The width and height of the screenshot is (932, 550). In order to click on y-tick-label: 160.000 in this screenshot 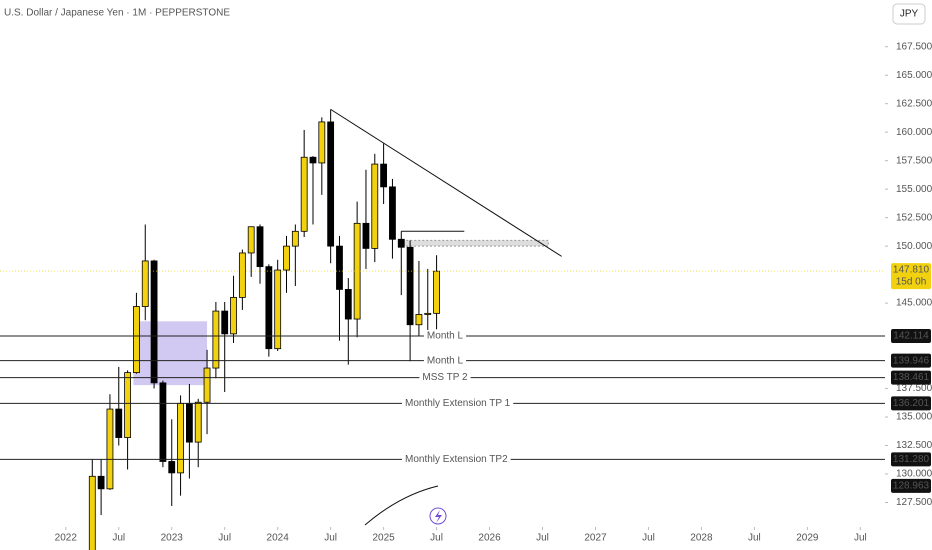, I will do `click(914, 132)`.